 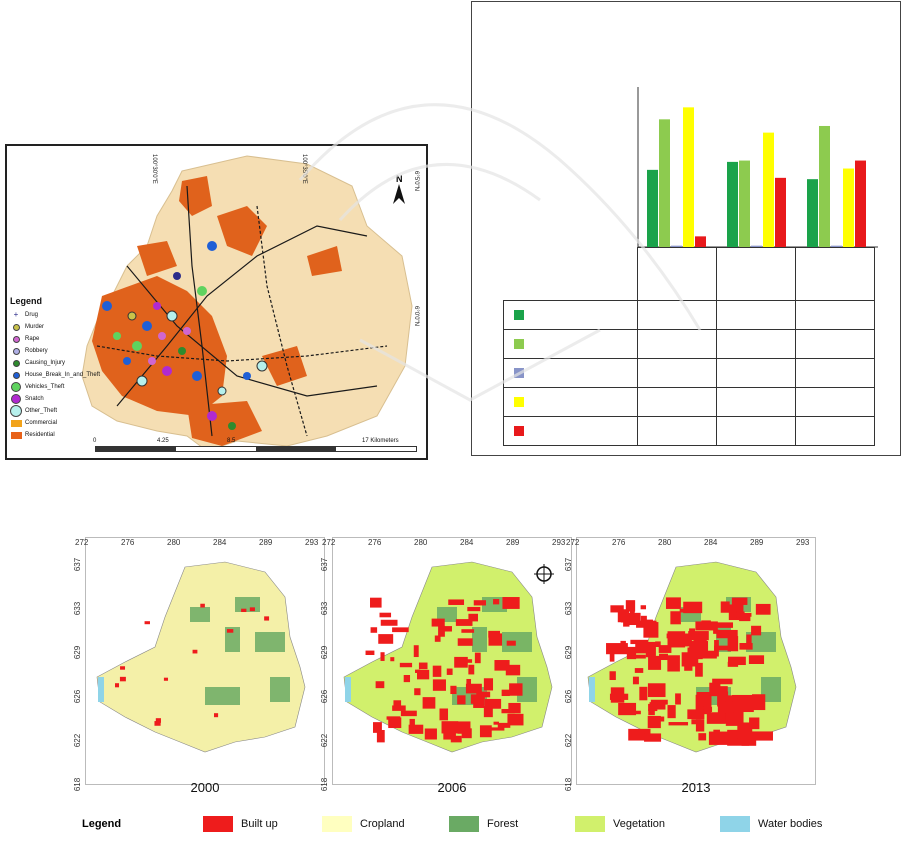 I want to click on legend-label: Water bodies, so click(x=790, y=824).